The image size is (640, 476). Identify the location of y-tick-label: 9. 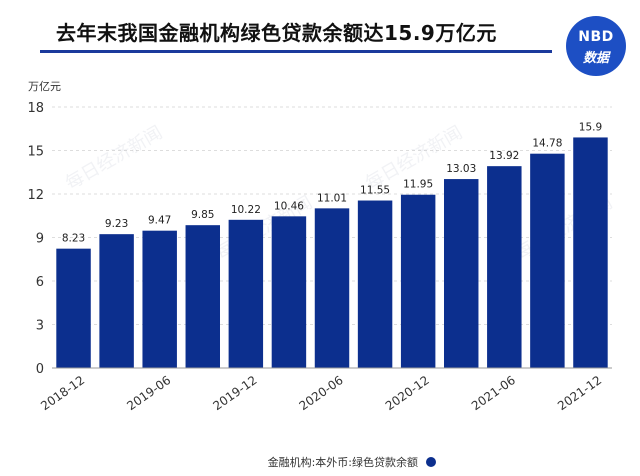
(40, 239).